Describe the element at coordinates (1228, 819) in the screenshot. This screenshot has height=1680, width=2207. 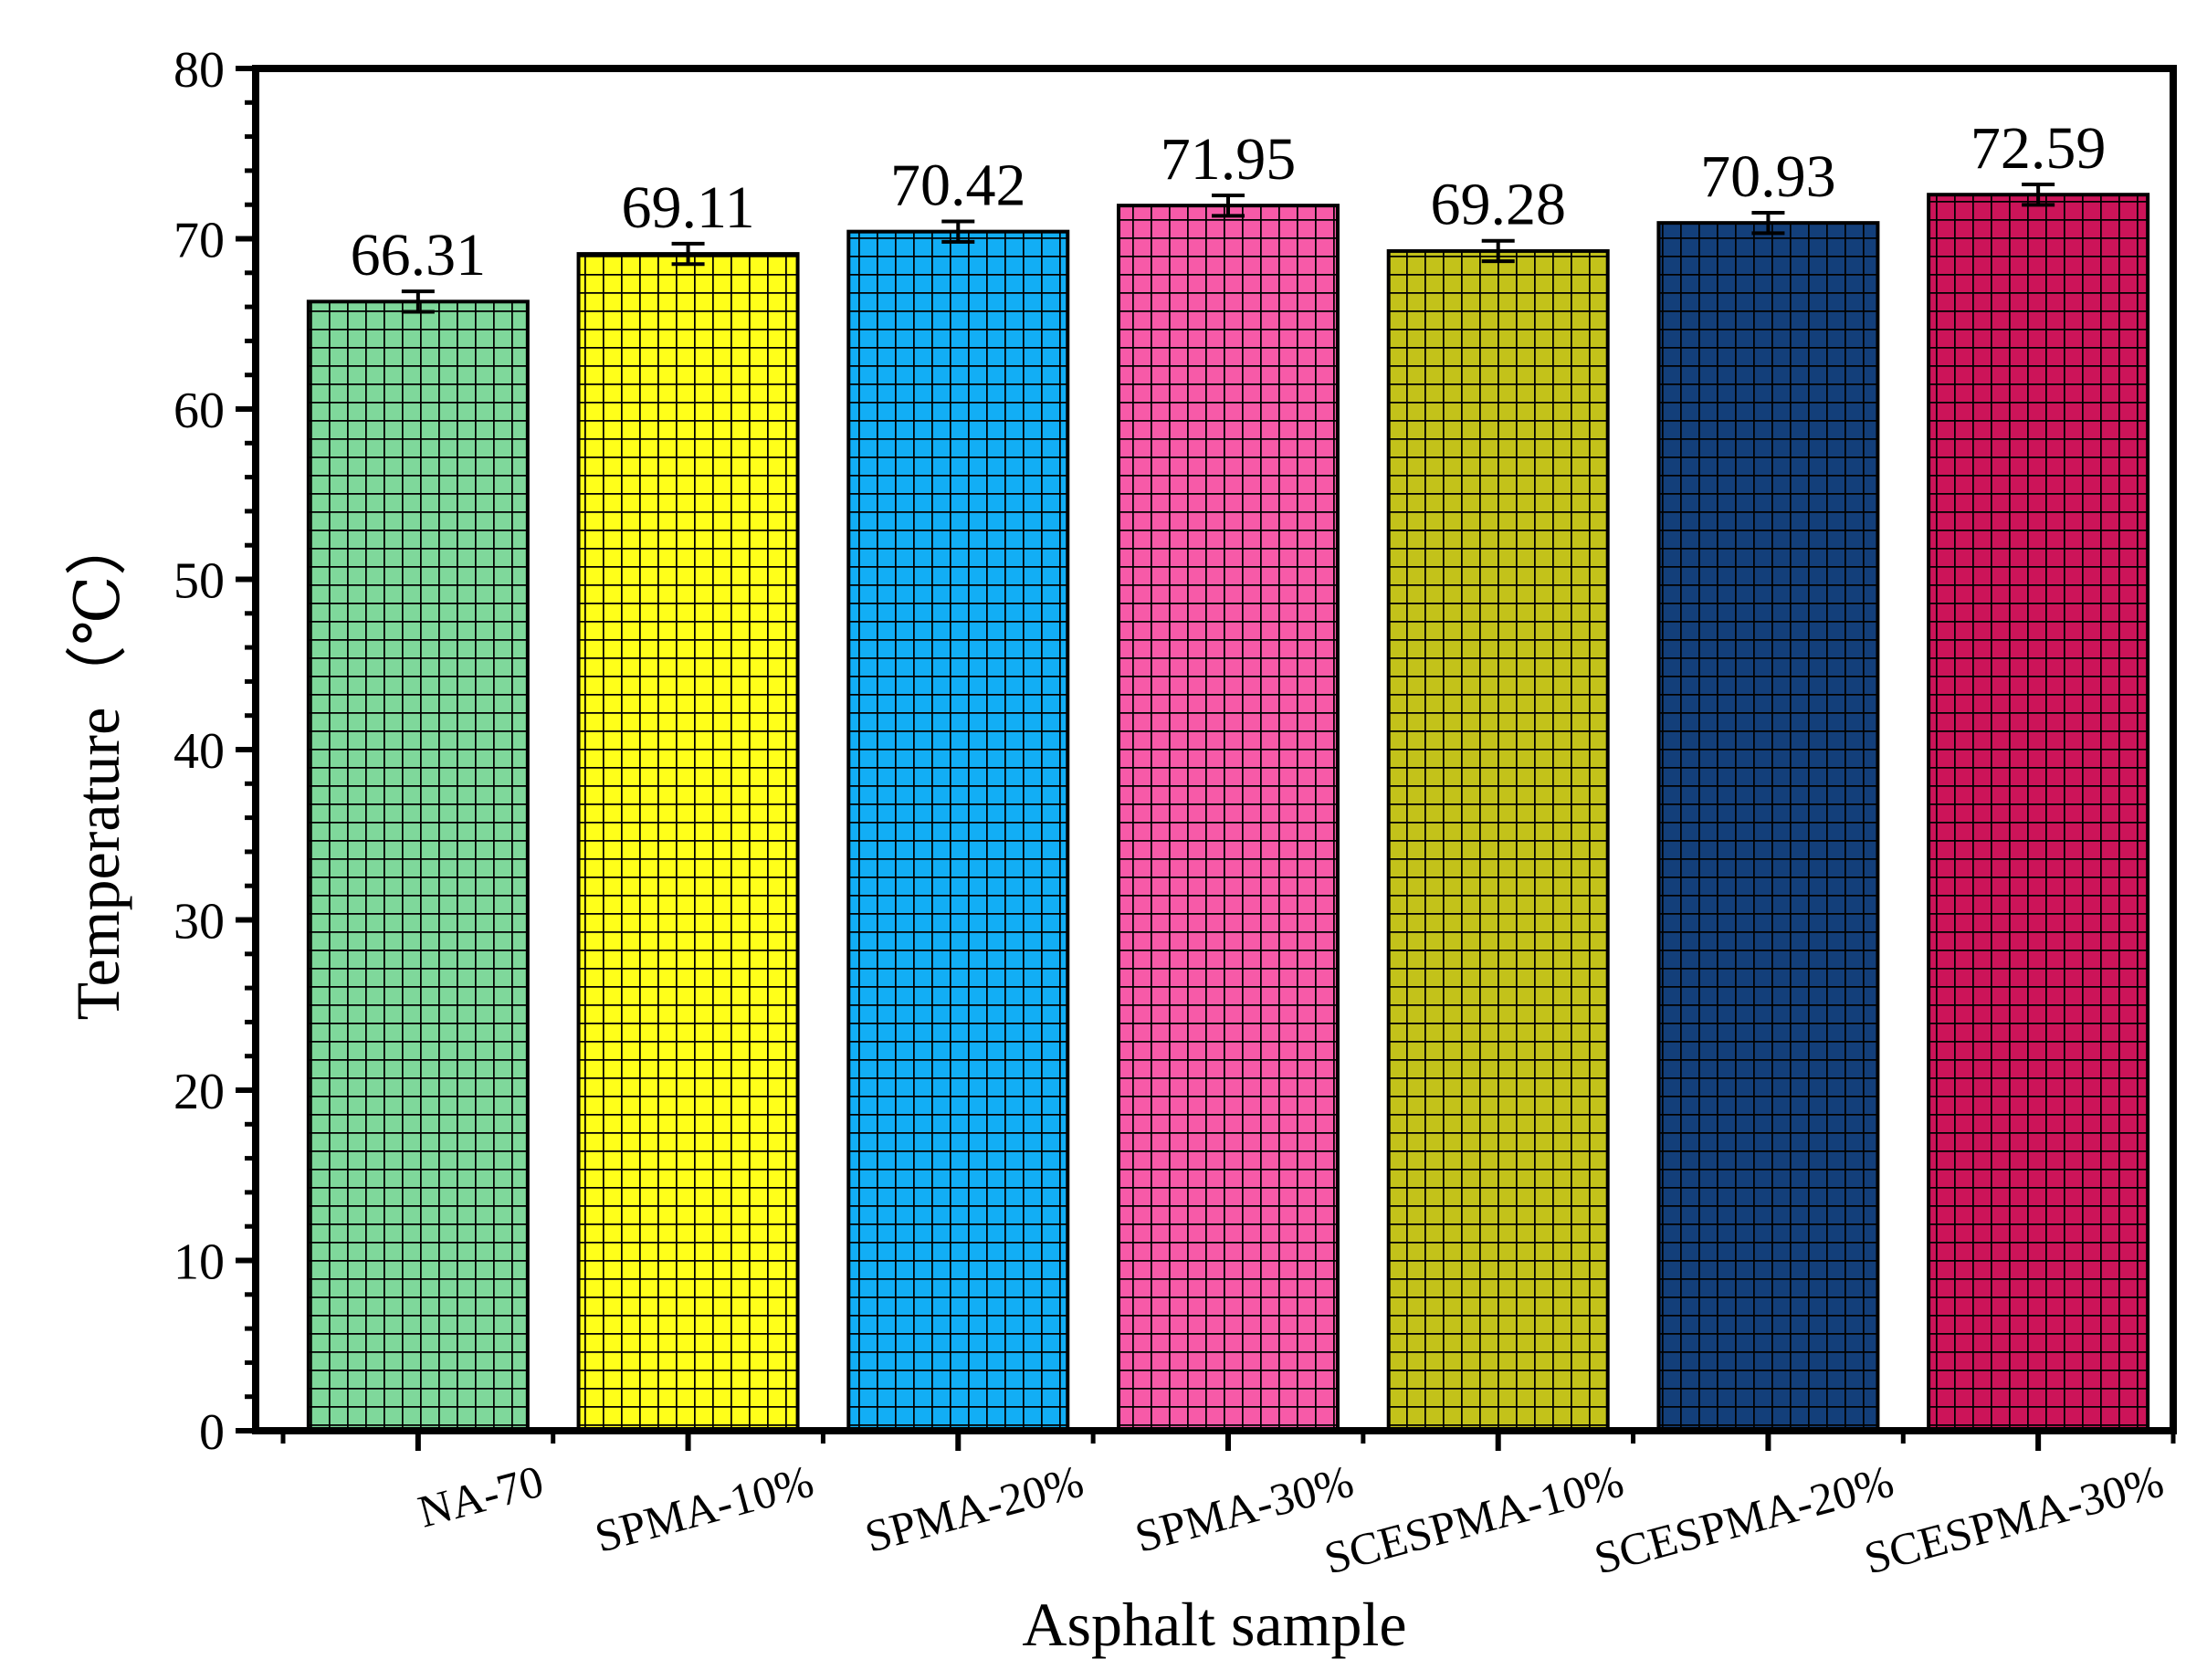
I see `bar-SPMA-30%` at that location.